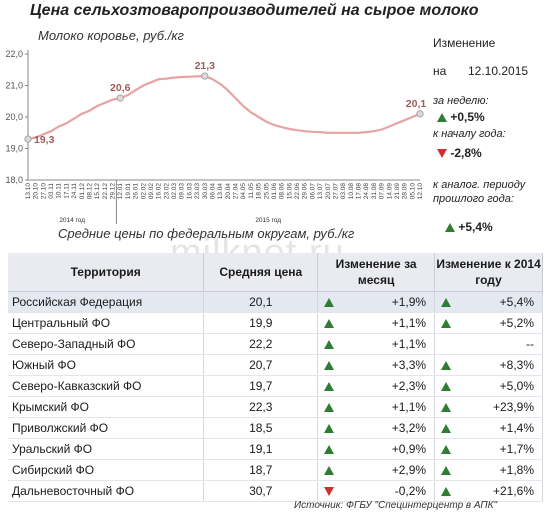  What do you see at coordinates (159, 191) in the screenshot?
I see `x-tick-label: 16.02` at bounding box center [159, 191].